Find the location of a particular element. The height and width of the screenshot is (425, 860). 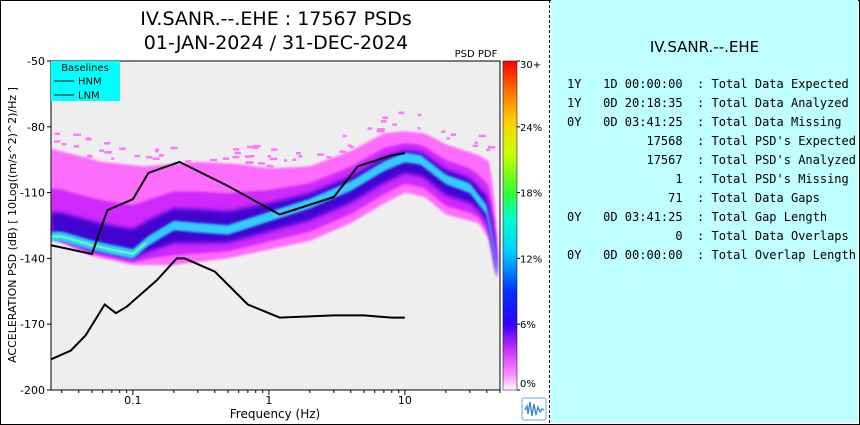

colorbar-gradient is located at coordinates (510, 225).